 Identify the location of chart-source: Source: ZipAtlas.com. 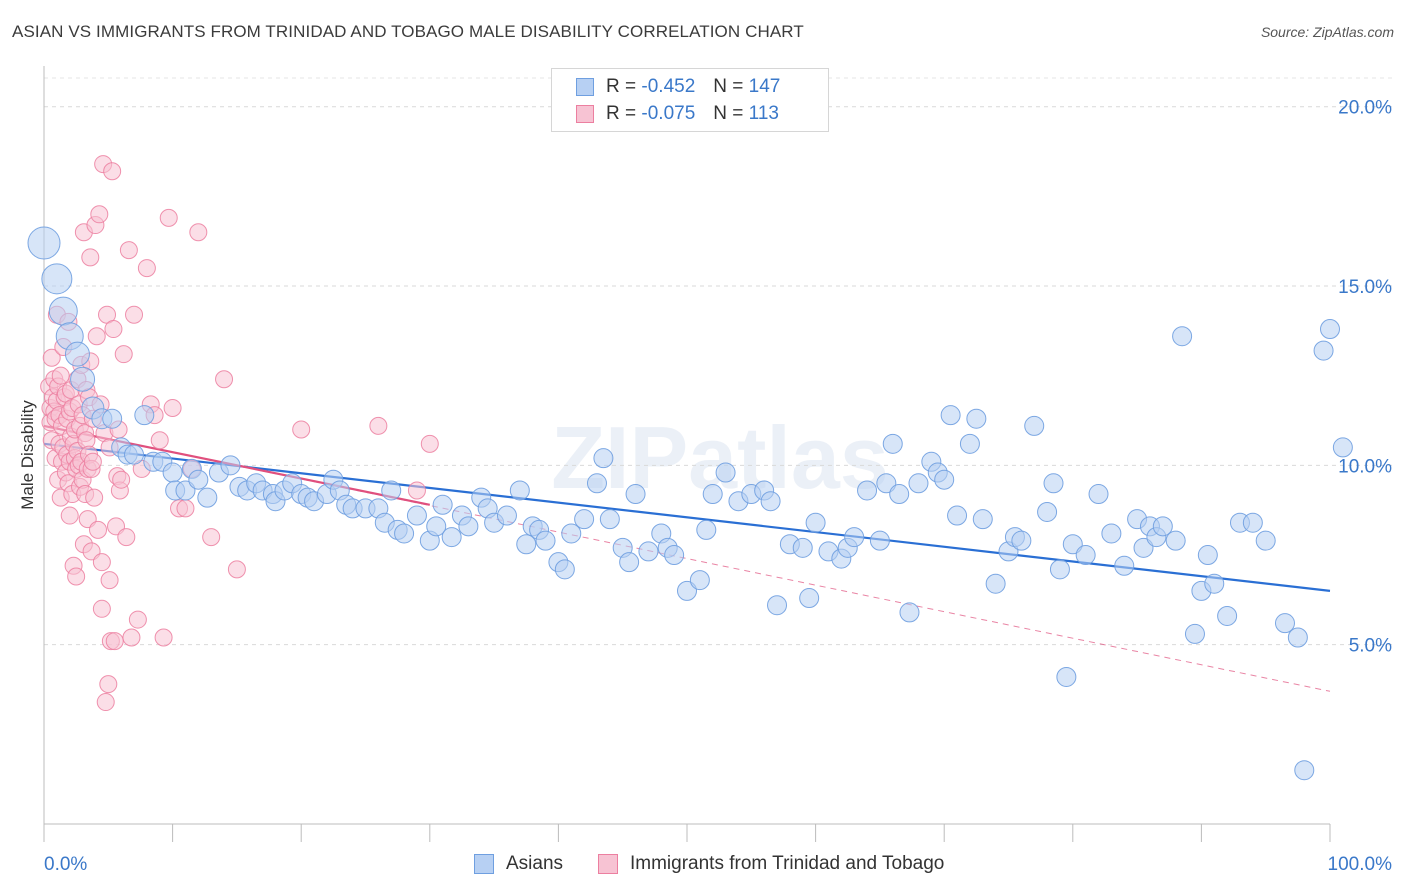
(1327, 32).